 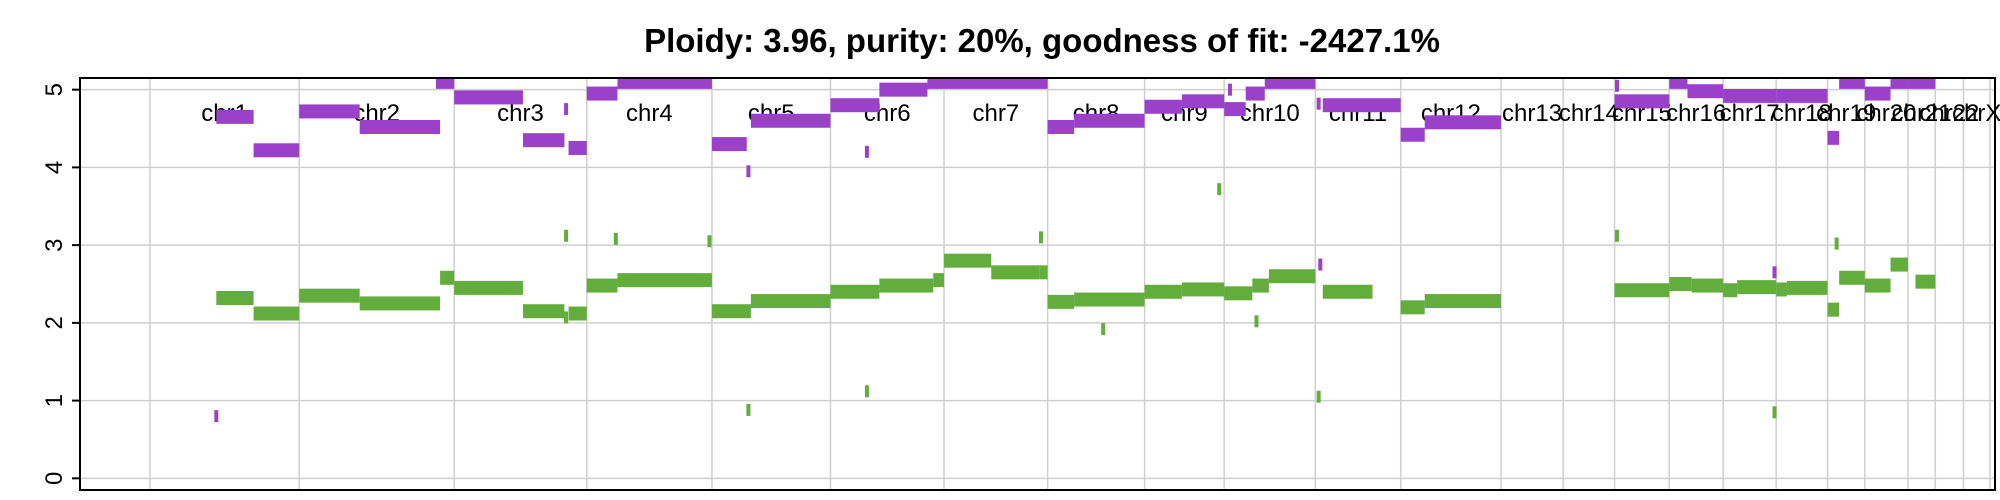 I want to click on chromosome-label: chrX, so click(x=1976, y=113).